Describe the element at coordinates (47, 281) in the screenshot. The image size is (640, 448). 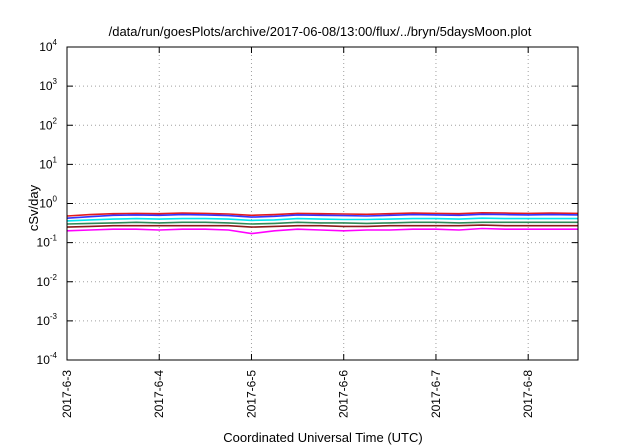
I see `y-tick-label: 10⁻²` at that location.